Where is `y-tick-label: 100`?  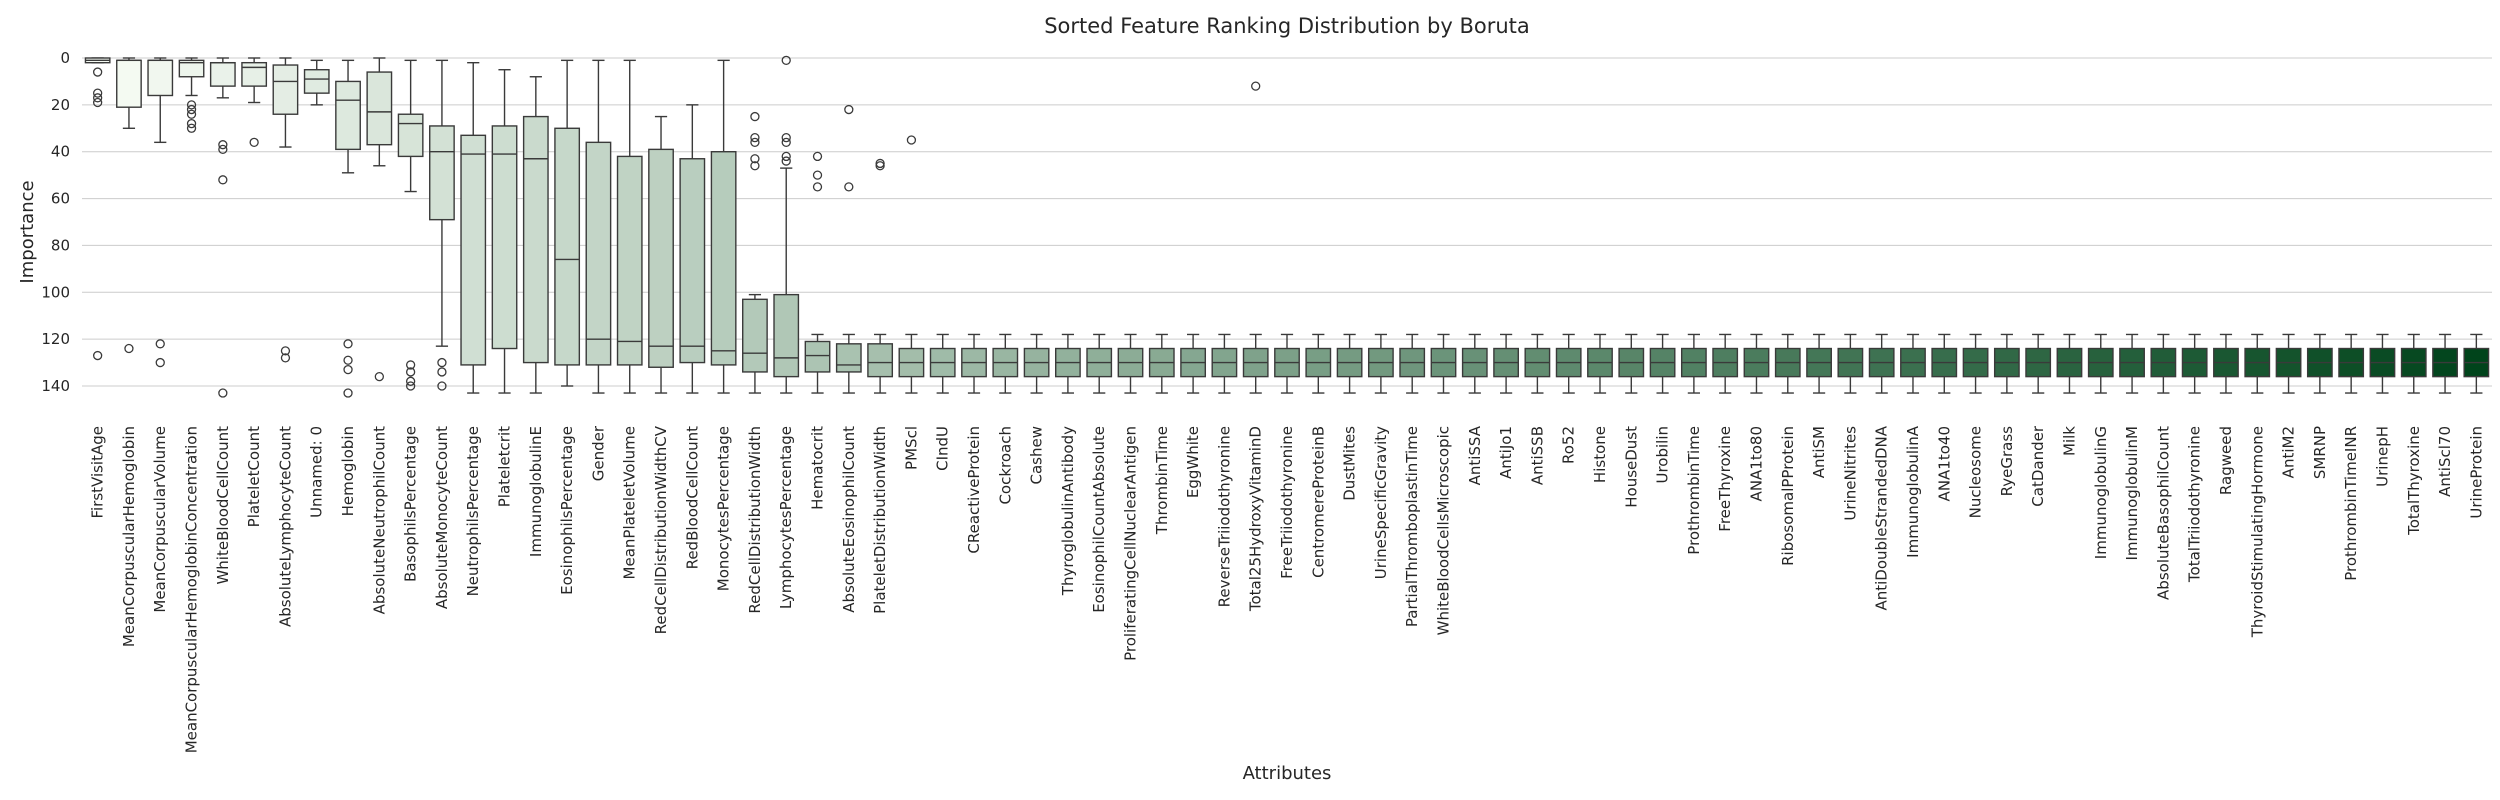
y-tick-label: 100 is located at coordinates (55, 292).